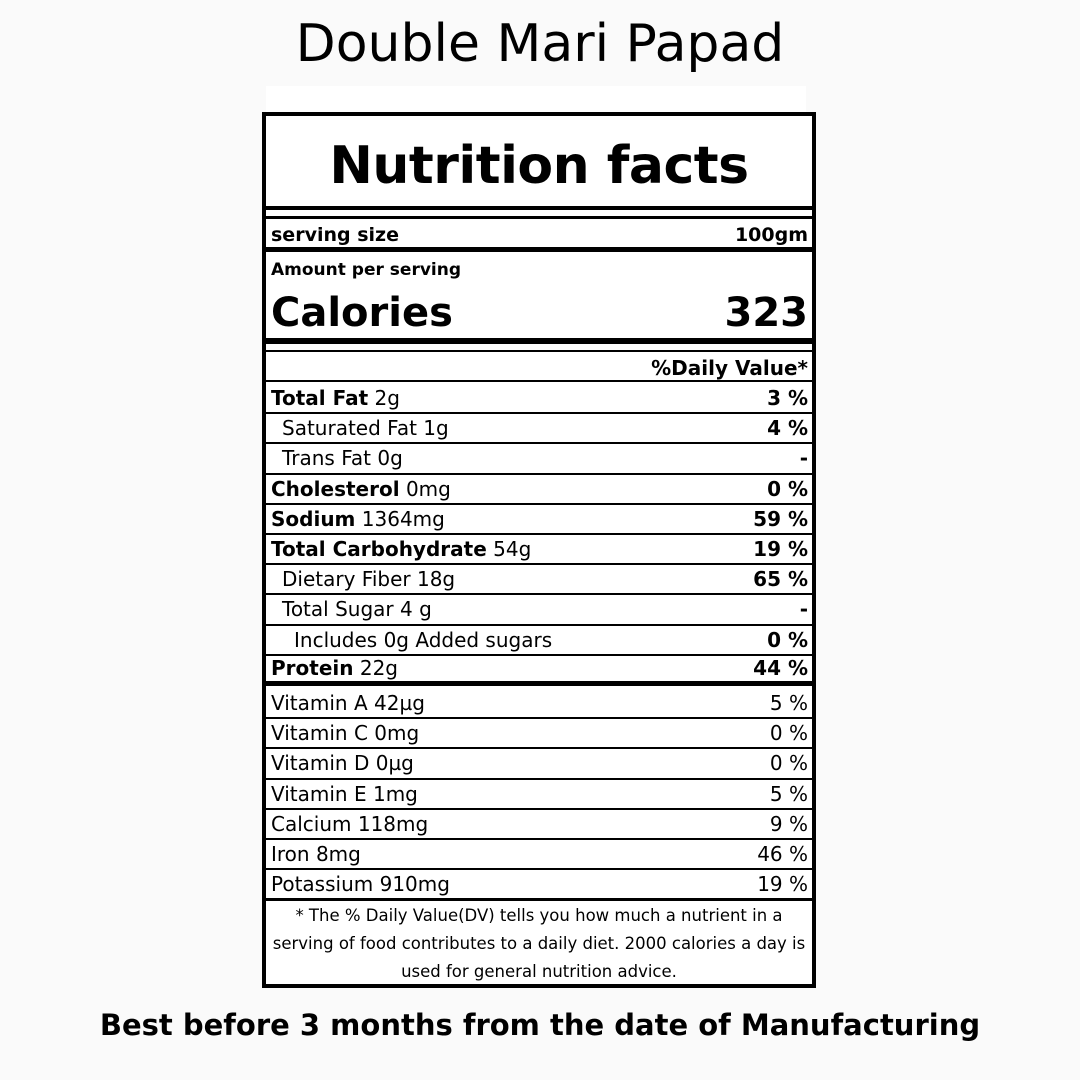 The image size is (1080, 1080). I want to click on daily-value-header: %Daily Value*, so click(539, 366).